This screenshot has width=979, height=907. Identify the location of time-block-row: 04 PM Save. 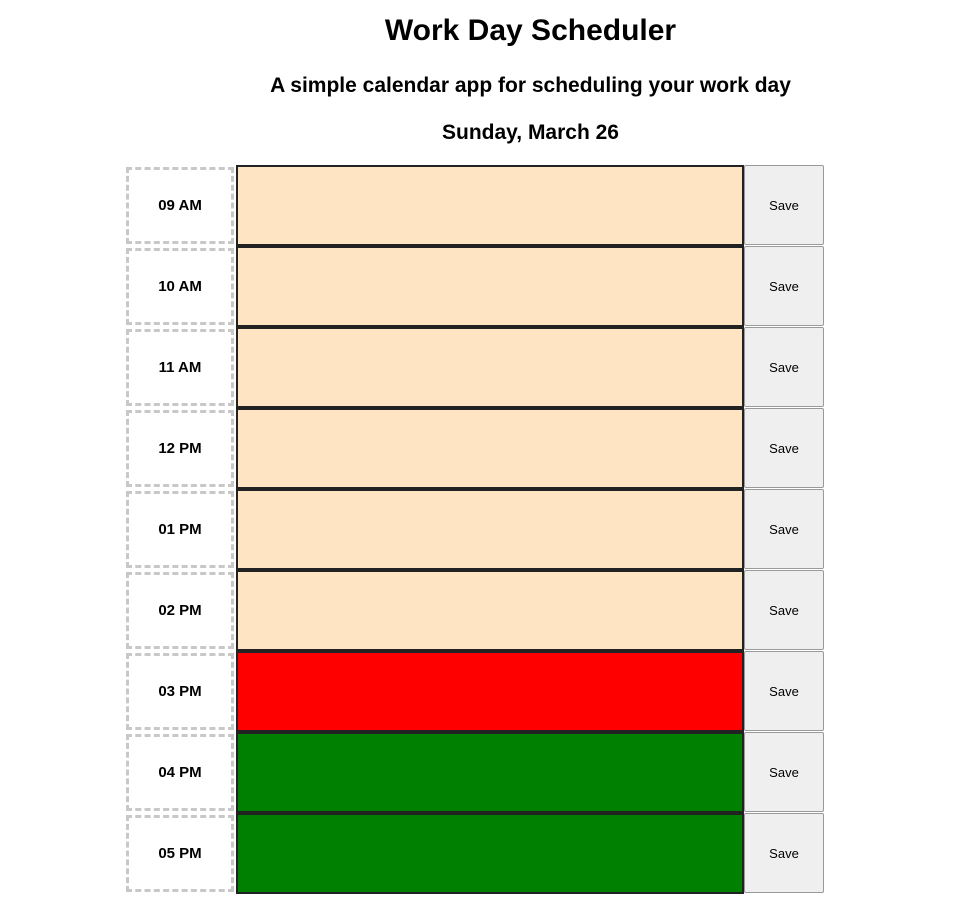
(476, 772).